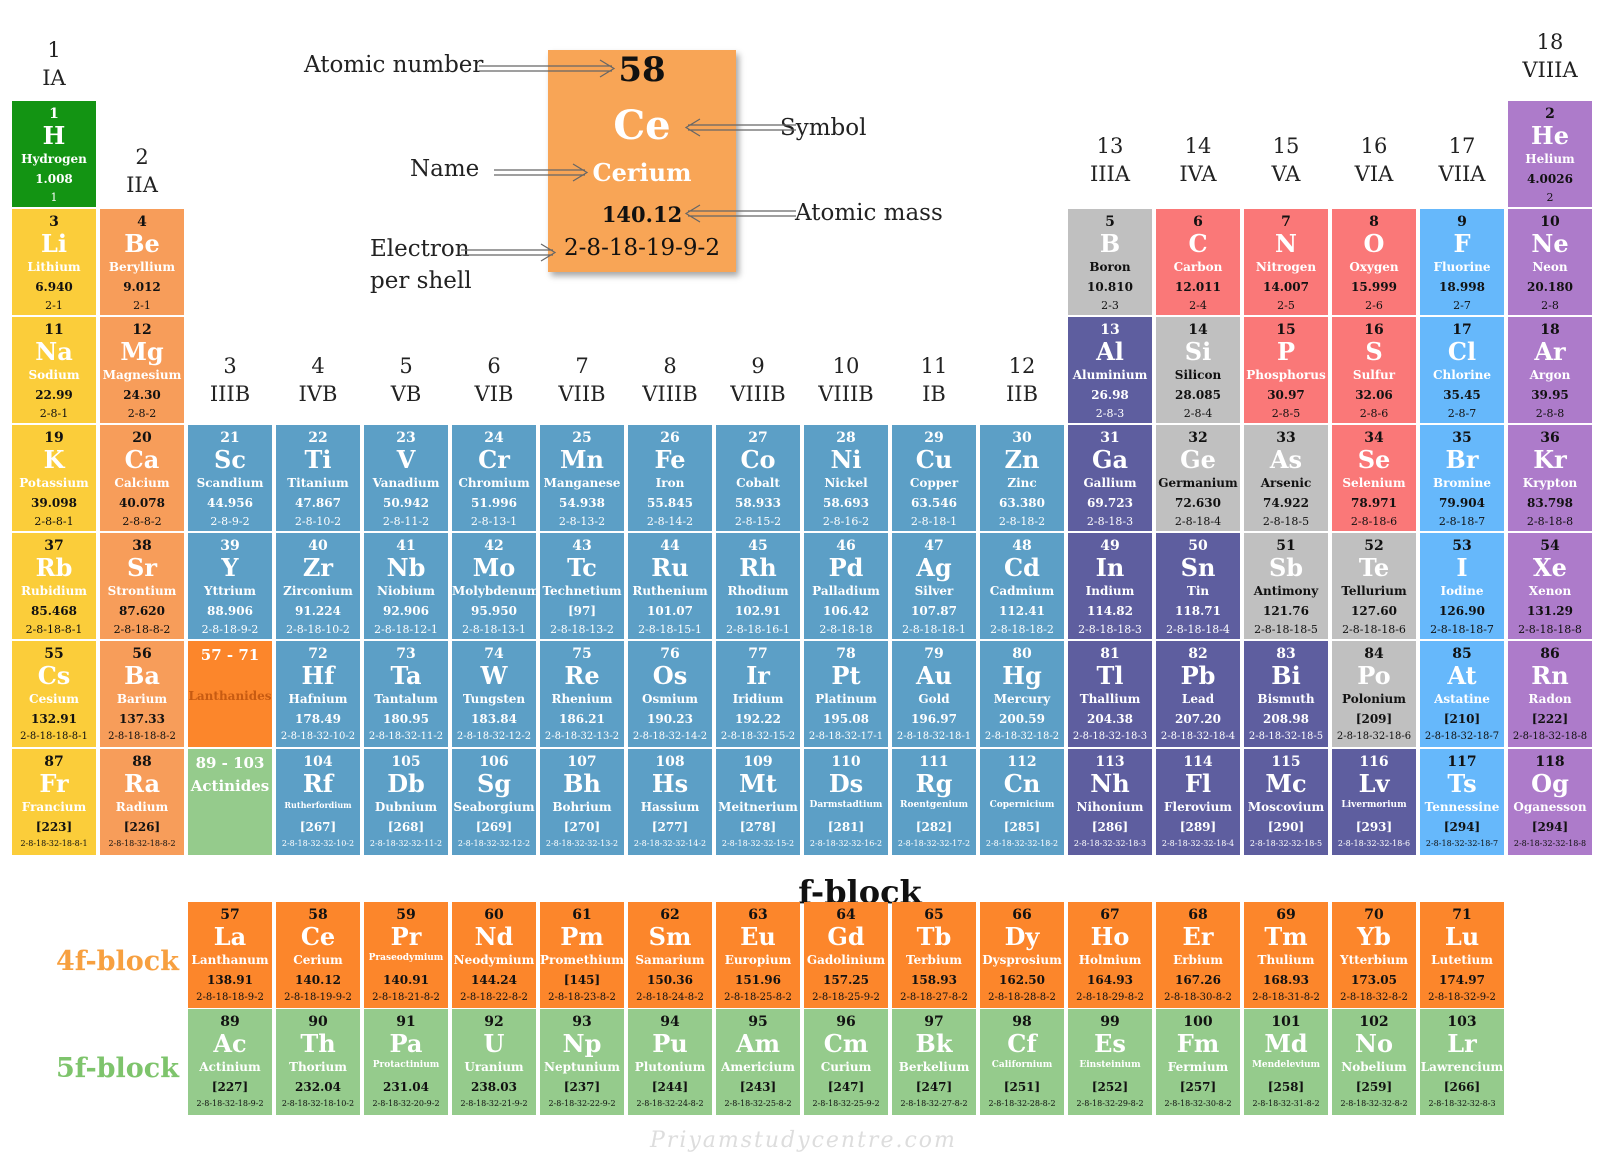  What do you see at coordinates (846, 915) in the screenshot?
I see `atomic-number: 64` at bounding box center [846, 915].